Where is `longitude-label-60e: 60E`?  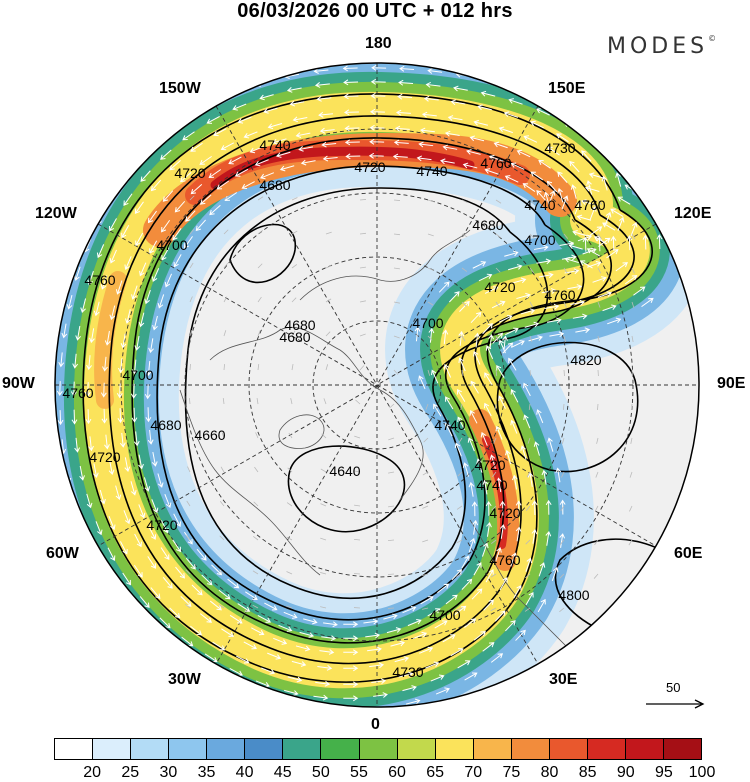 longitude-label-60e: 60E is located at coordinates (688, 553).